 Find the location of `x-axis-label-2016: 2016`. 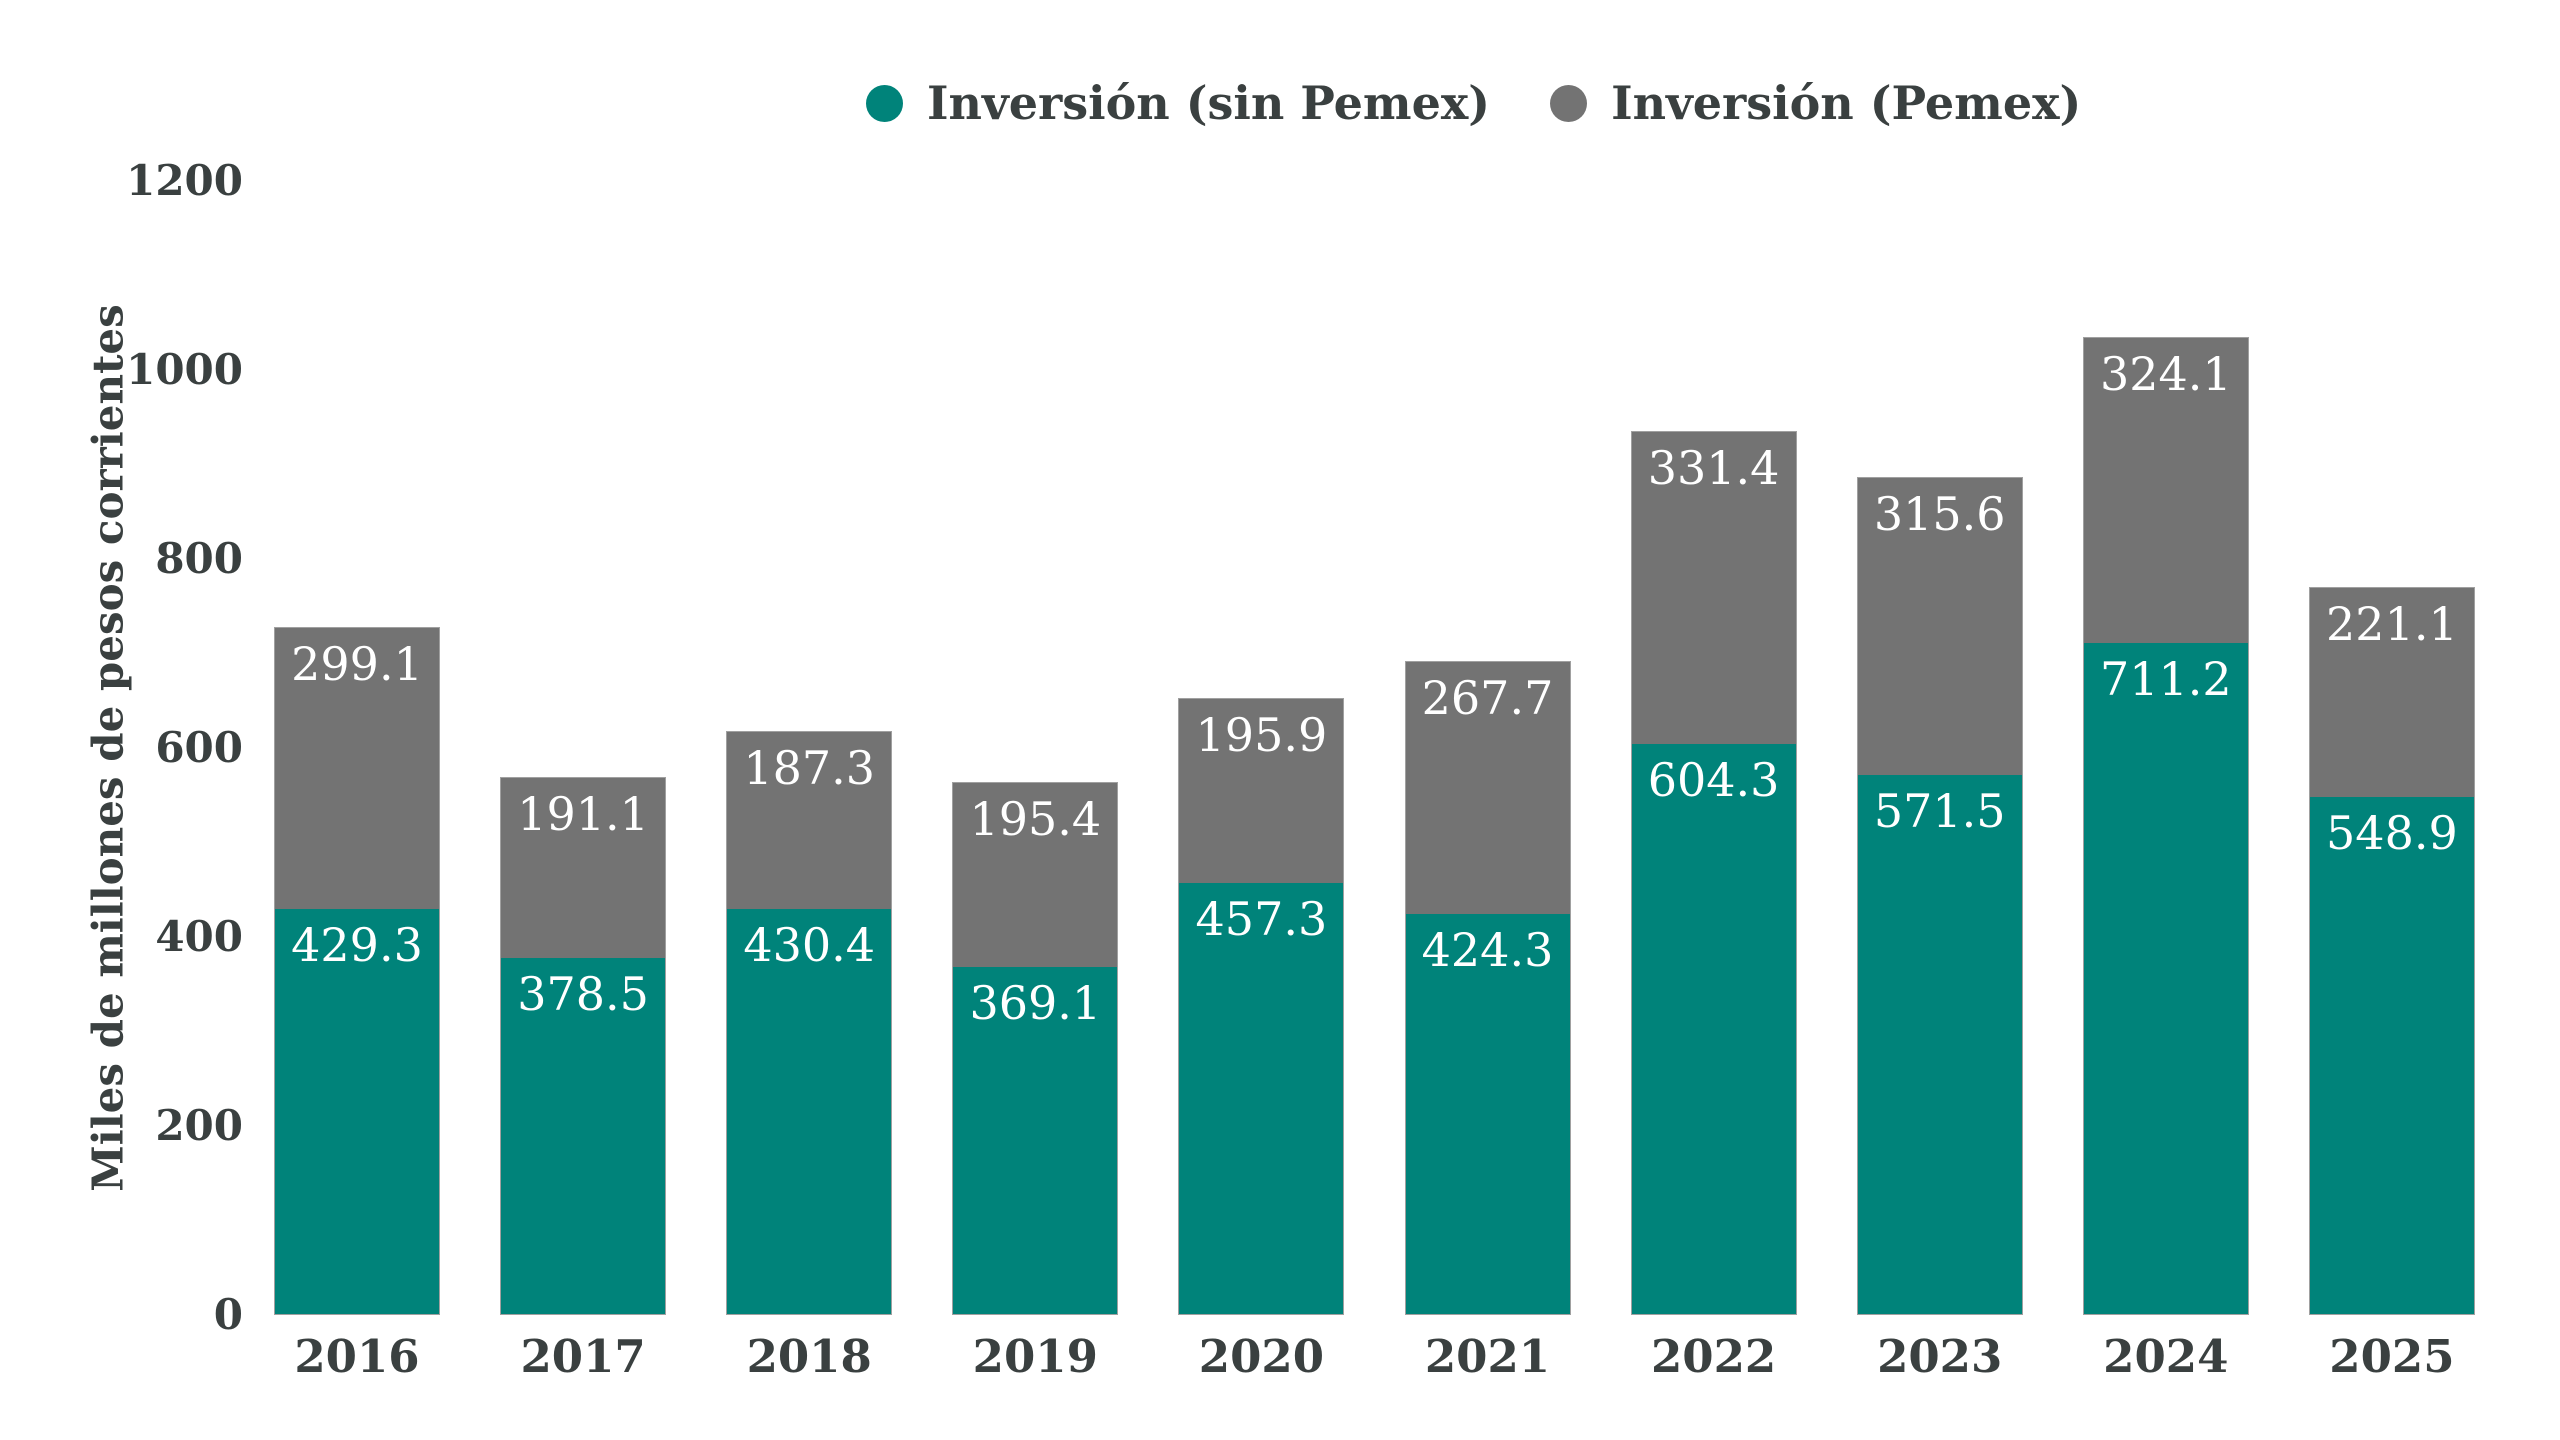

x-axis-label-2016: 2016 is located at coordinates (357, 1356).